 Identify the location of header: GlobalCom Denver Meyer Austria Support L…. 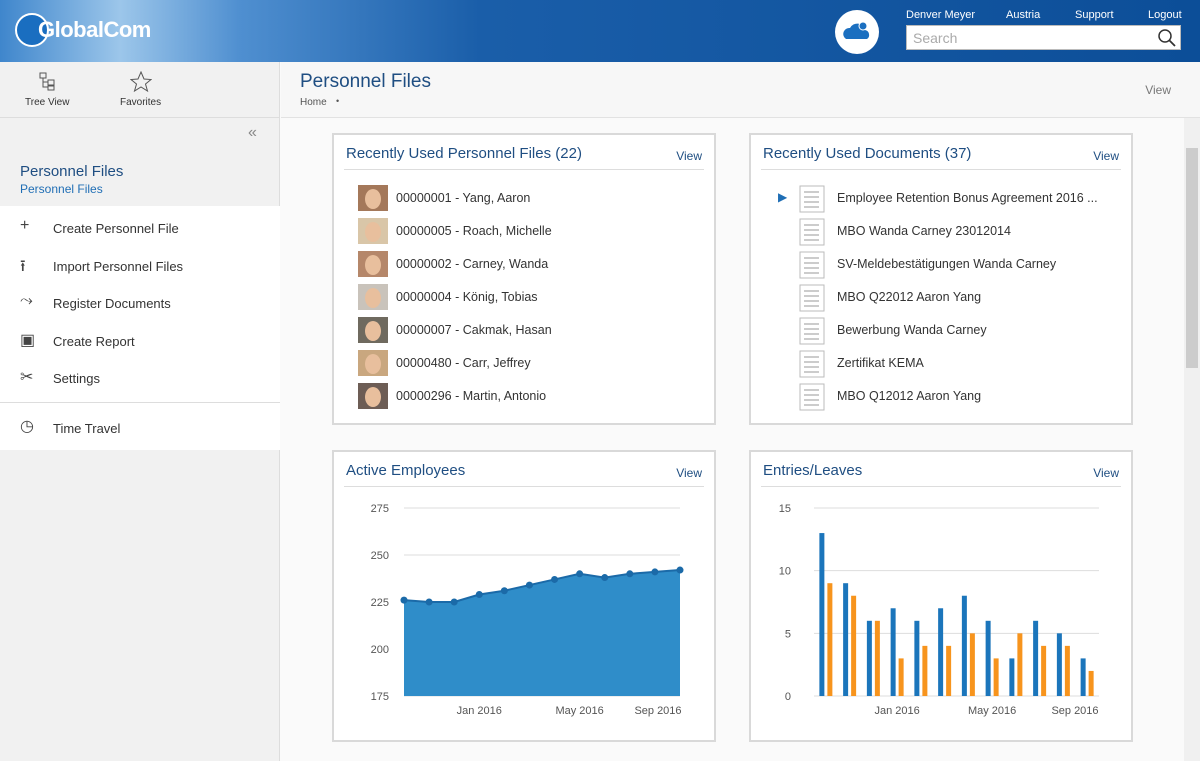
(600, 31).